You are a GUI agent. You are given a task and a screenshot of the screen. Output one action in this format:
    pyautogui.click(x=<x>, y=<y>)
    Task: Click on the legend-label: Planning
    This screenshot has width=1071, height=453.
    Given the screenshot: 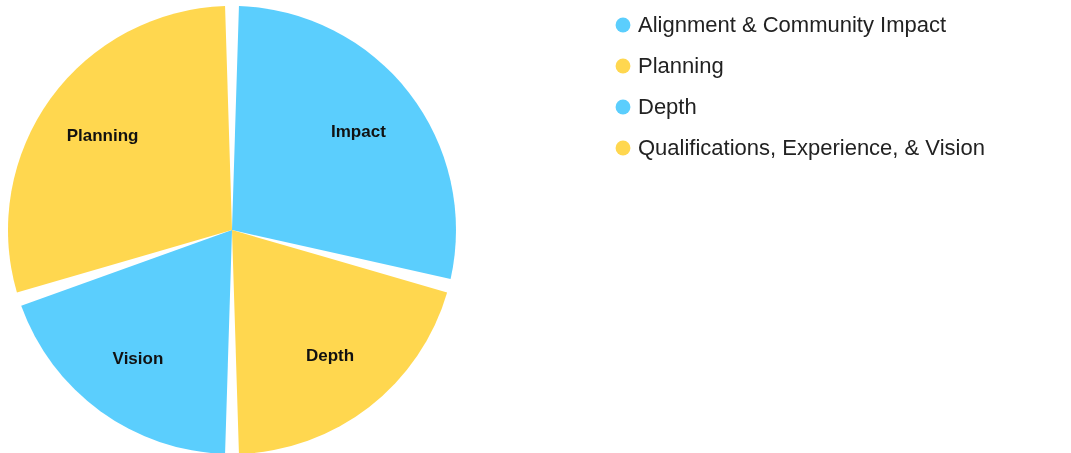 What is the action you would take?
    pyautogui.click(x=681, y=65)
    